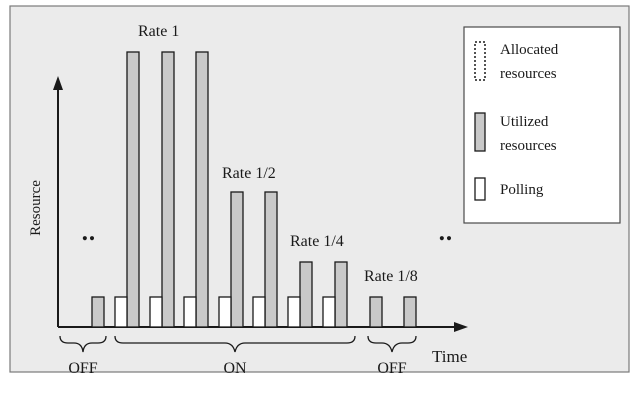  Describe the element at coordinates (529, 50) in the screenshot. I see `legend-allocated-line1: Allocated` at that location.